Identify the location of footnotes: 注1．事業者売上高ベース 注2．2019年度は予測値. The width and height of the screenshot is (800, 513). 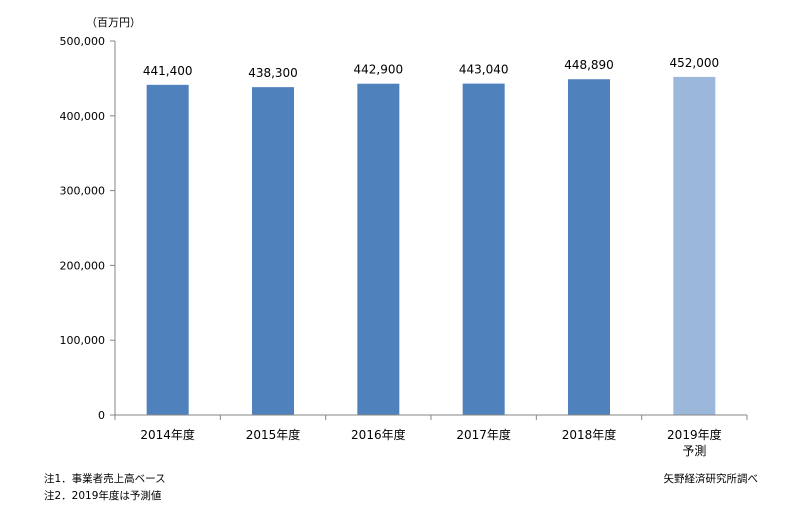
(105, 488).